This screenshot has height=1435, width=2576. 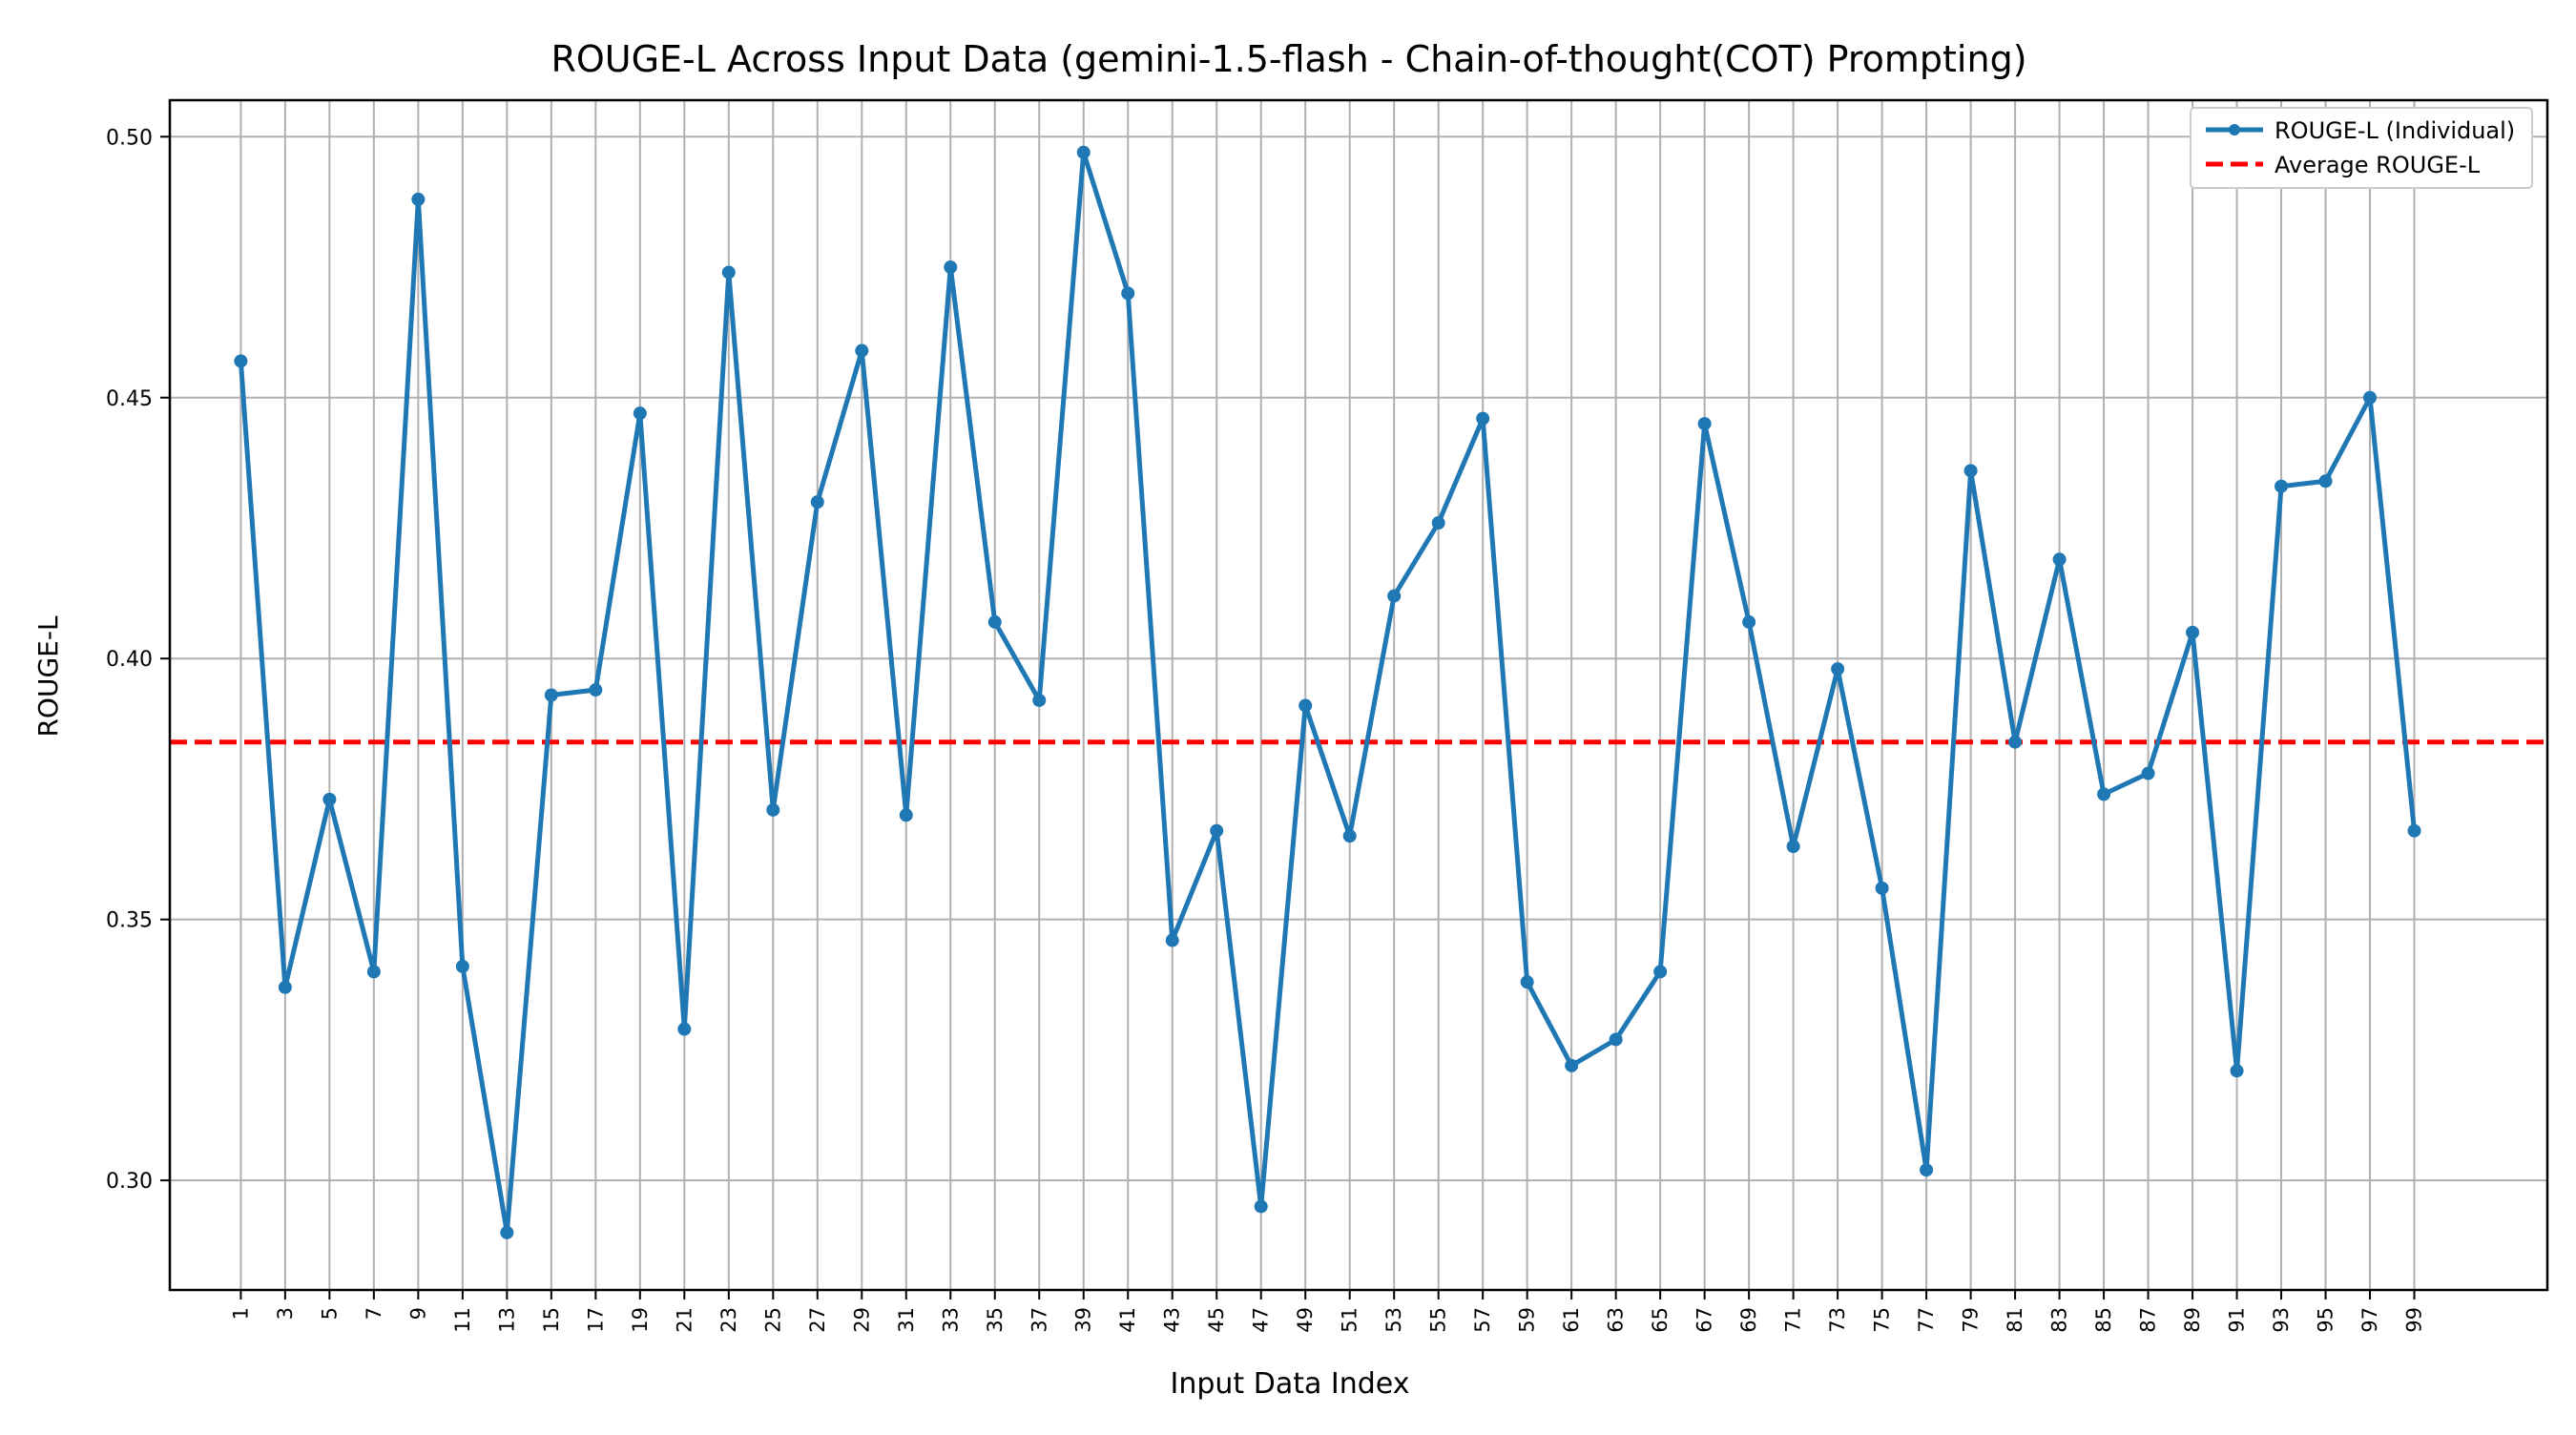 I want to click on x-tick-label: 11, so click(x=462, y=1320).